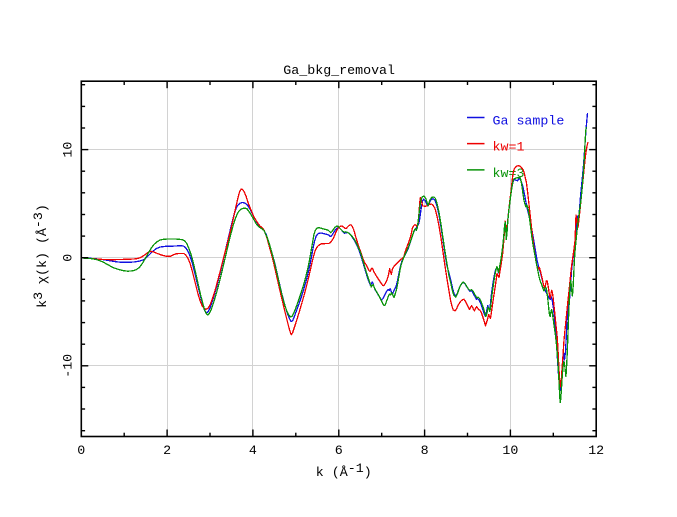 The image size is (677, 517). What do you see at coordinates (339, 450) in the screenshot?
I see `svg-text: 6` at bounding box center [339, 450].